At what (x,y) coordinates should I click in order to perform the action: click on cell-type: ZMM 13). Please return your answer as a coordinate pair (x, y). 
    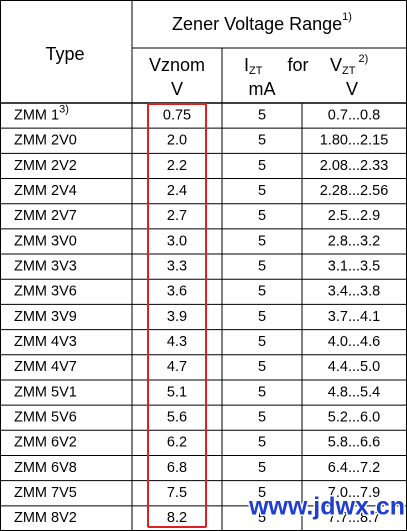
    Looking at the image, I should click on (41, 113).